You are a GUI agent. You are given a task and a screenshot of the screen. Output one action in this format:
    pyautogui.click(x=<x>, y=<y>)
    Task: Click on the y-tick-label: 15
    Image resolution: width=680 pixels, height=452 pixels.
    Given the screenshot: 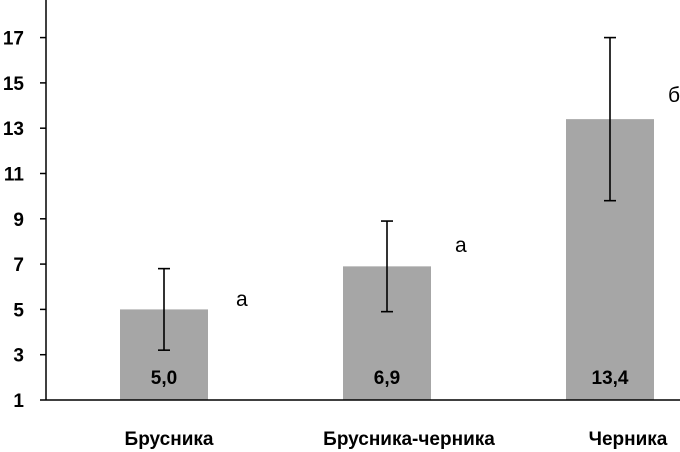 What is the action you would take?
    pyautogui.click(x=14, y=84)
    